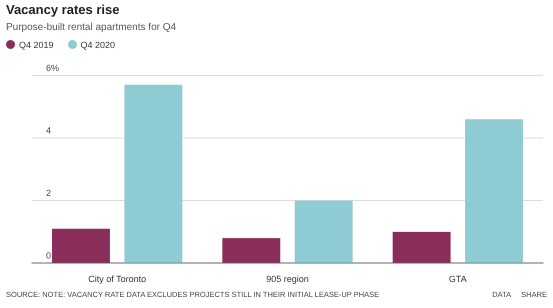  Describe the element at coordinates (49, 130) in the screenshot. I see `y-tick-label: 4` at that location.